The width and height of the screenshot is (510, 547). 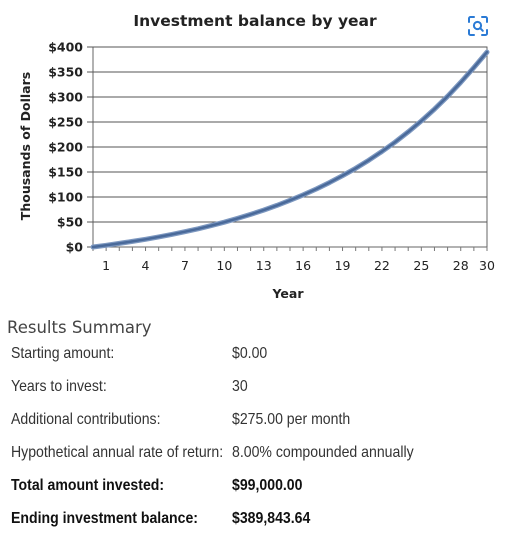 I want to click on y-tick-label: $0, so click(x=75, y=247).